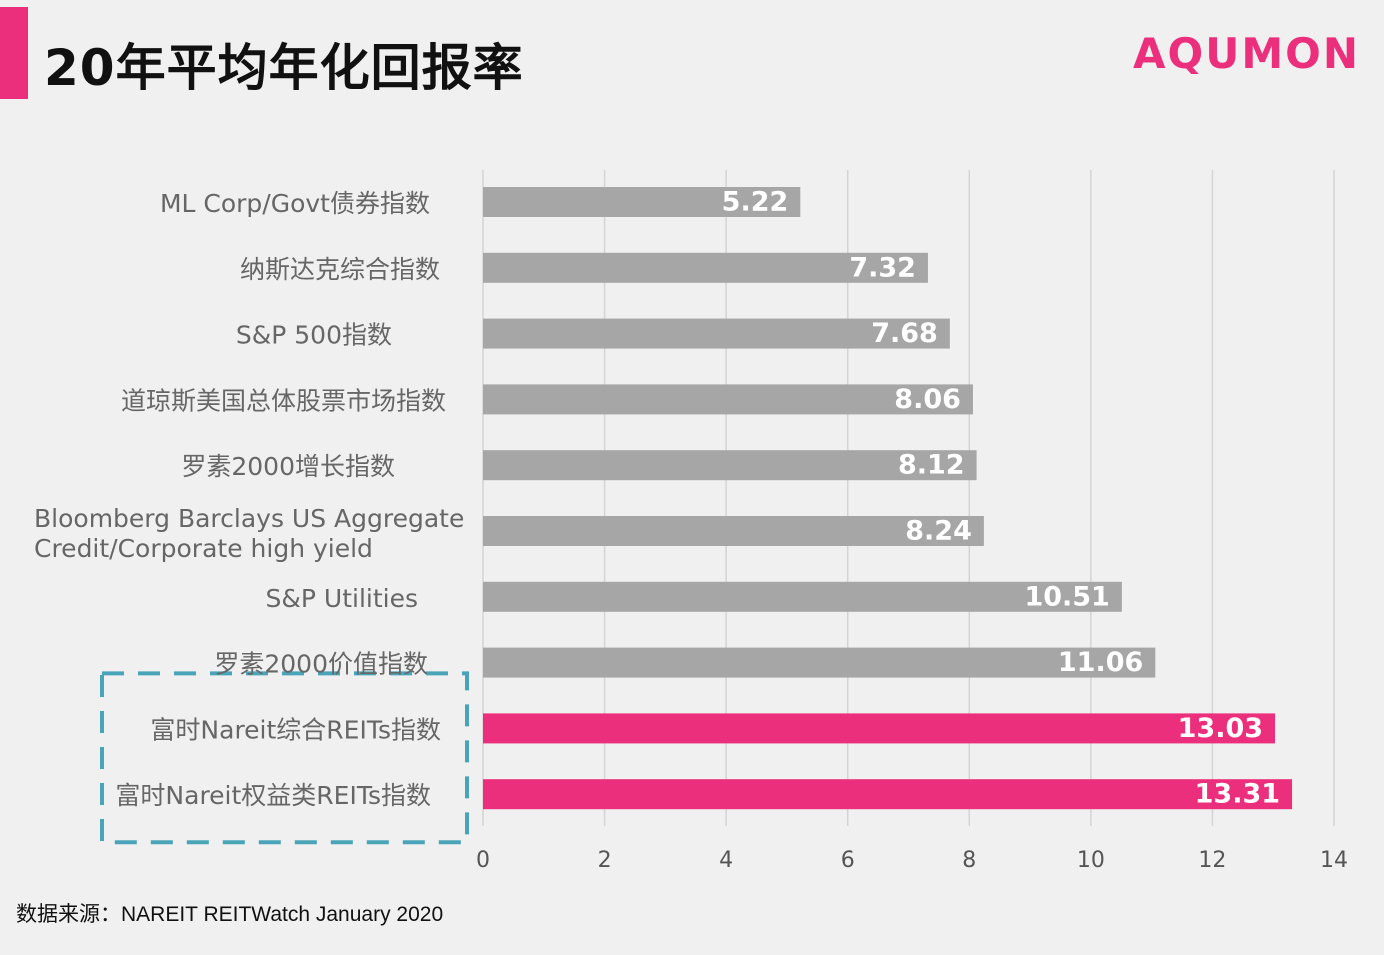 The image size is (1384, 955). Describe the element at coordinates (284, 68) in the screenshot. I see `page-title: 20年平均年化回报率` at that location.